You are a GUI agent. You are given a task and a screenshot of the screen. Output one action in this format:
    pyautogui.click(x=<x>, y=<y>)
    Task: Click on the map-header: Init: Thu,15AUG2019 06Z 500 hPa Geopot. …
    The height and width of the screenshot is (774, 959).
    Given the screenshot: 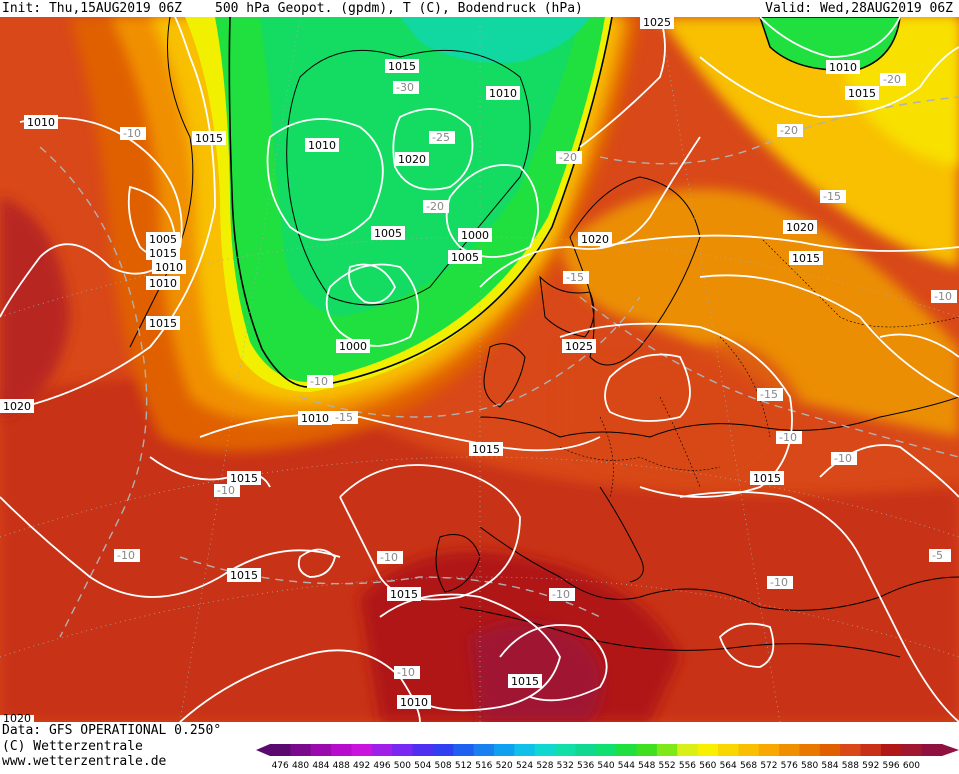 What is the action you would take?
    pyautogui.click(x=479, y=8)
    